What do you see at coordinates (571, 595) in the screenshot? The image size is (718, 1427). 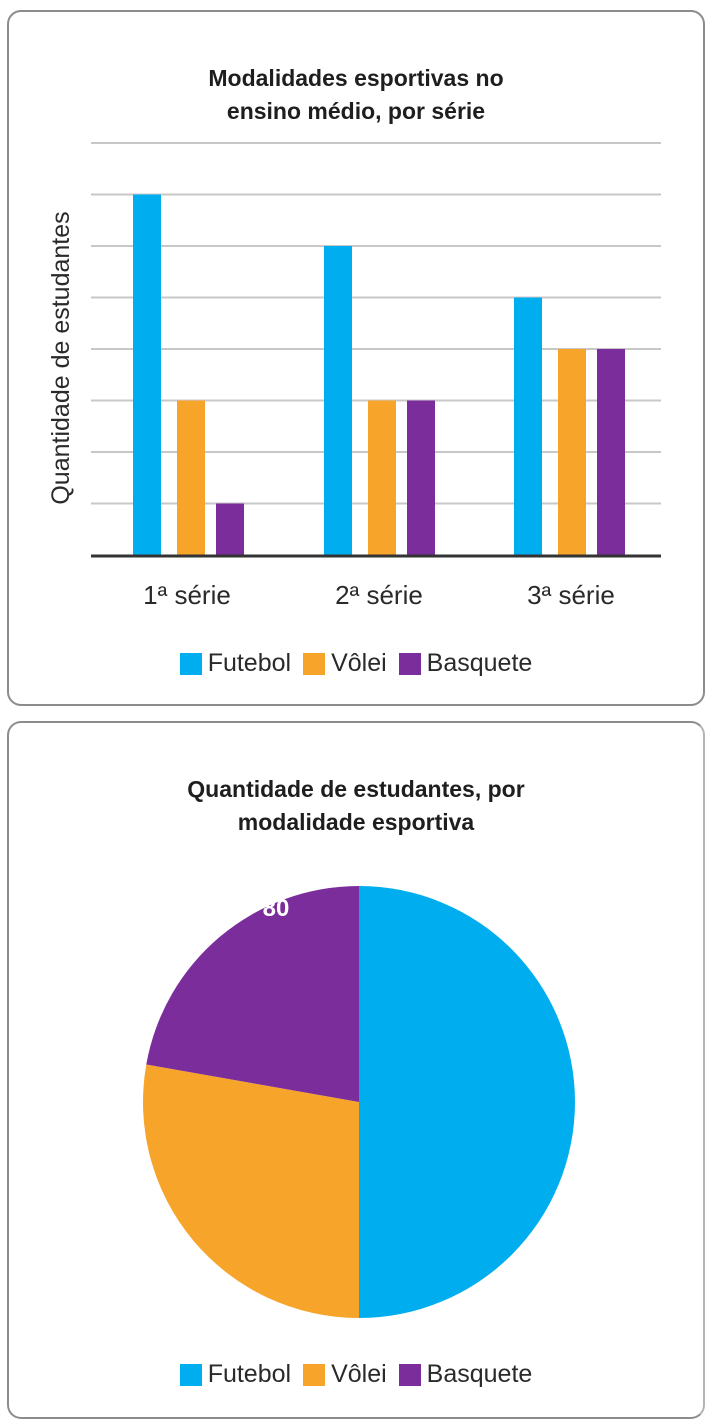 I see `x-tick-label: 3ª série` at bounding box center [571, 595].